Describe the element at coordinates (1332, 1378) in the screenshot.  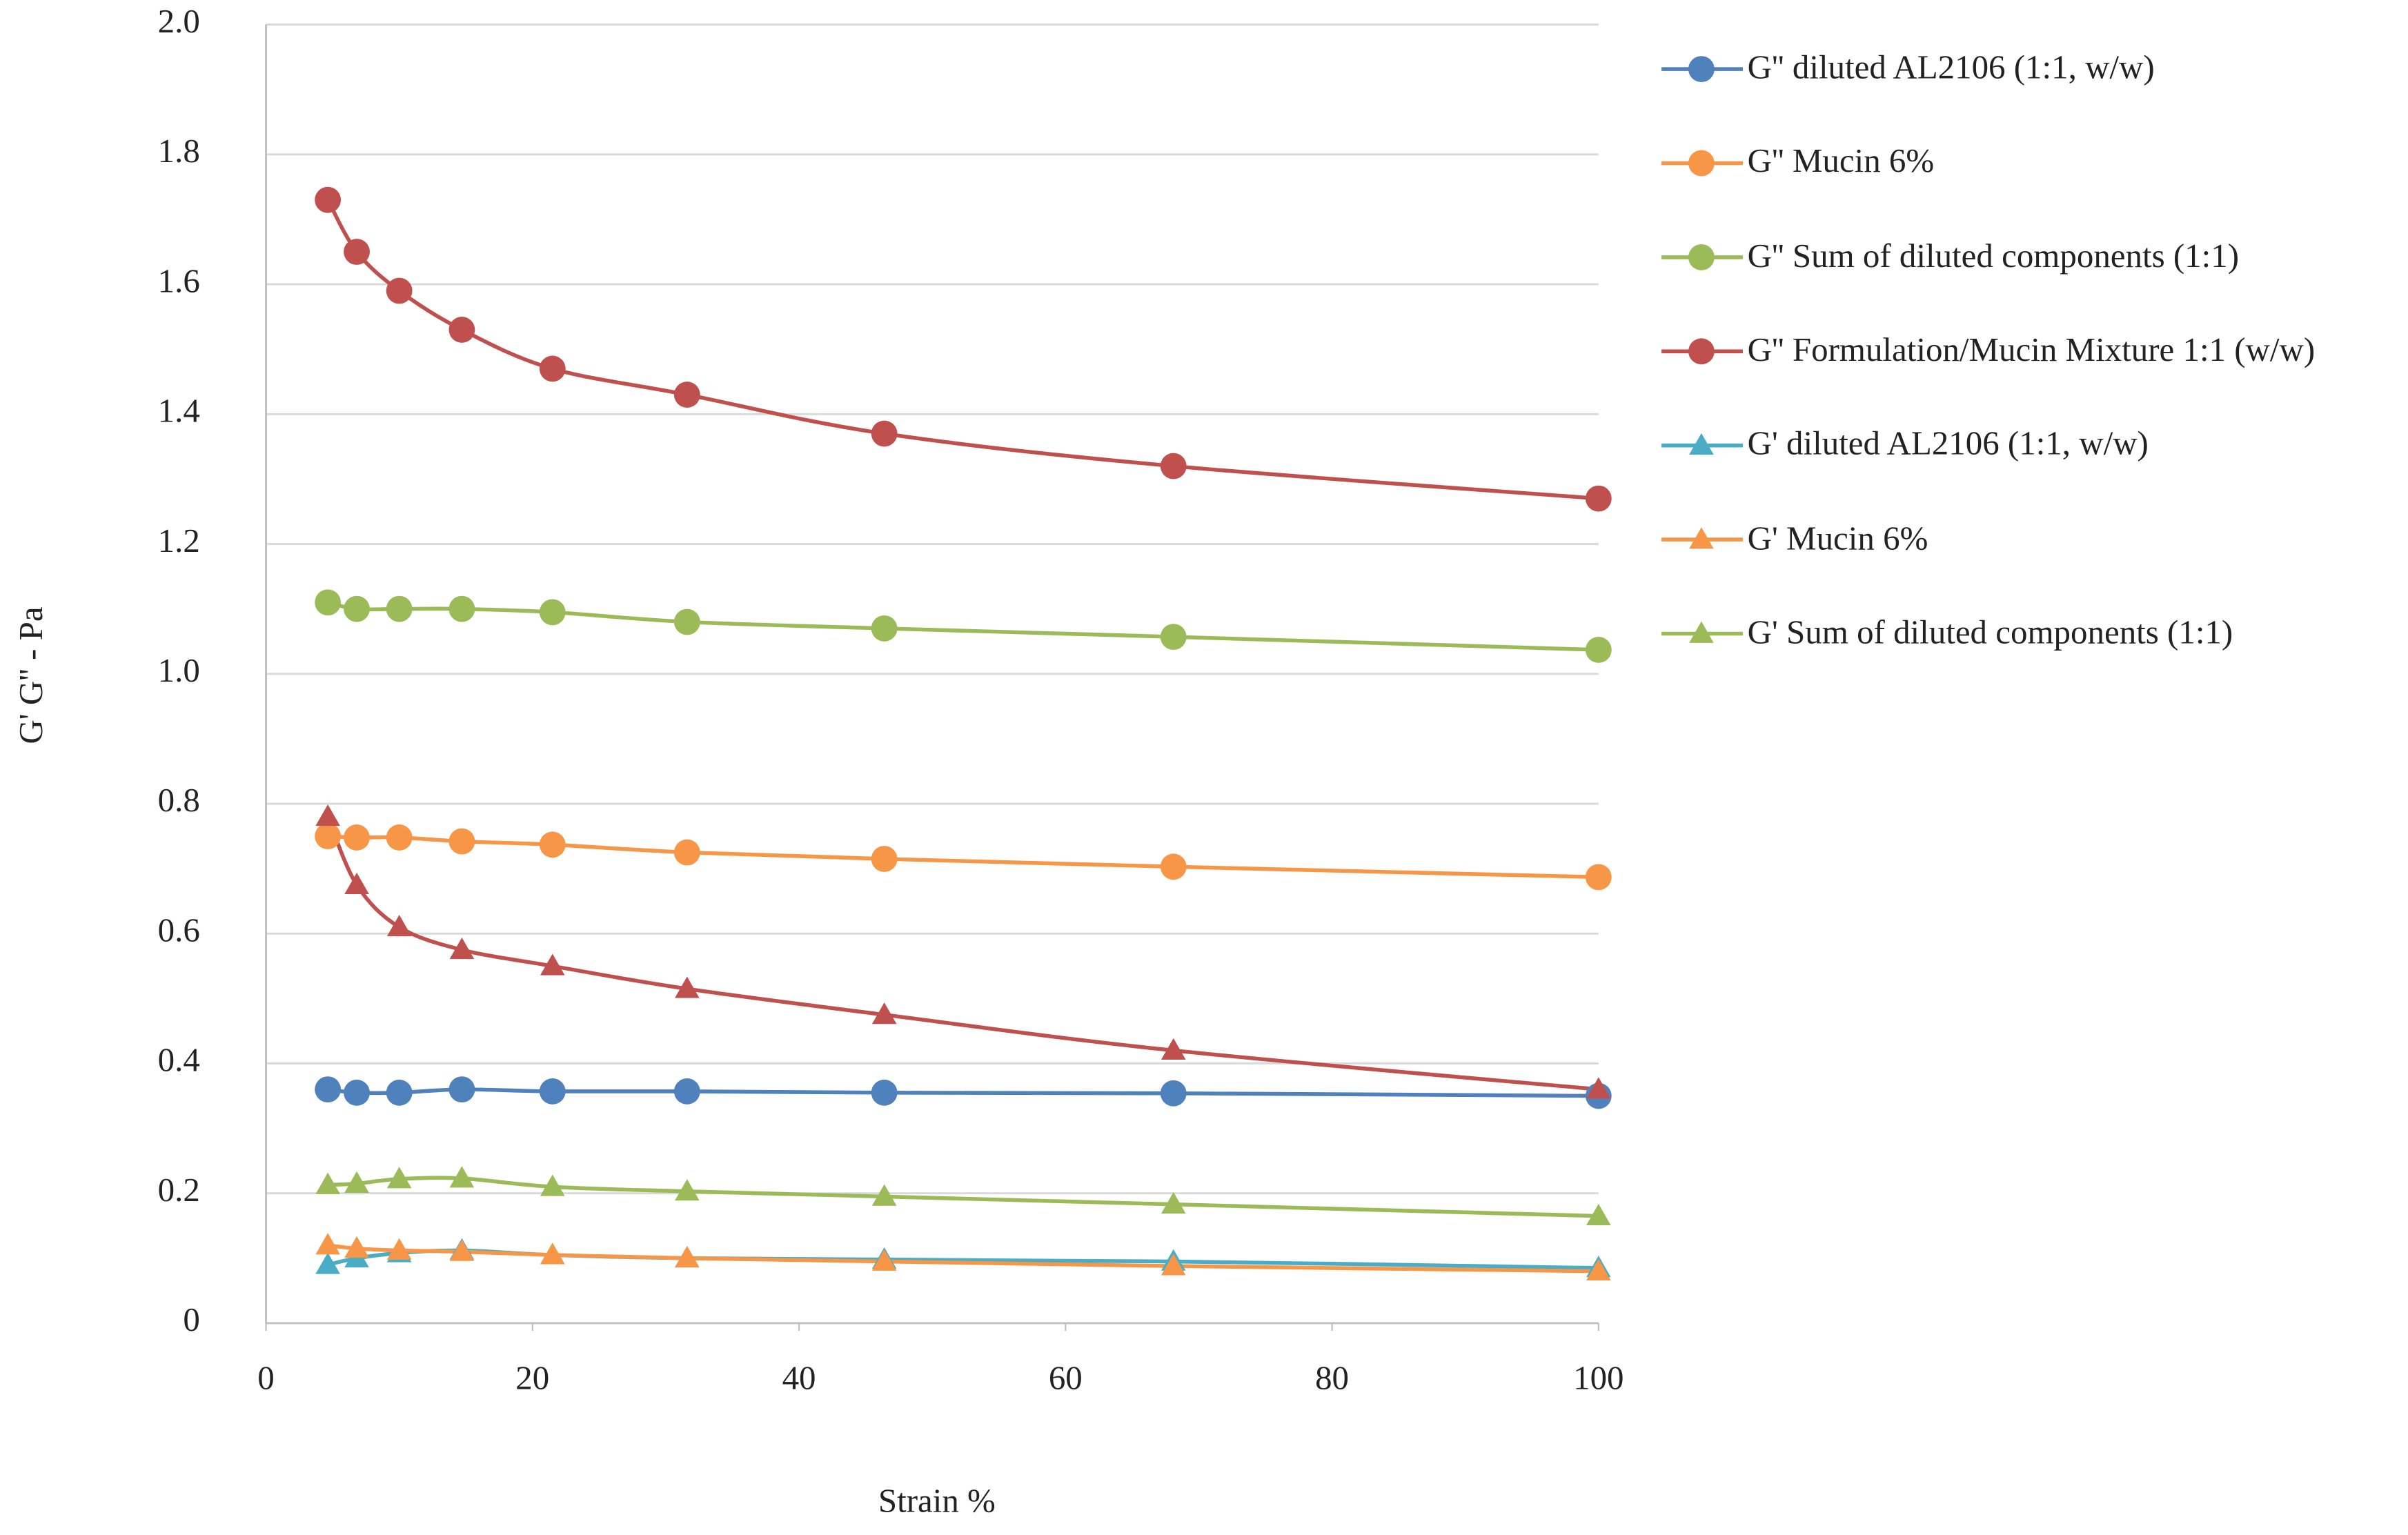
I see `x-tick-label: 80` at that location.